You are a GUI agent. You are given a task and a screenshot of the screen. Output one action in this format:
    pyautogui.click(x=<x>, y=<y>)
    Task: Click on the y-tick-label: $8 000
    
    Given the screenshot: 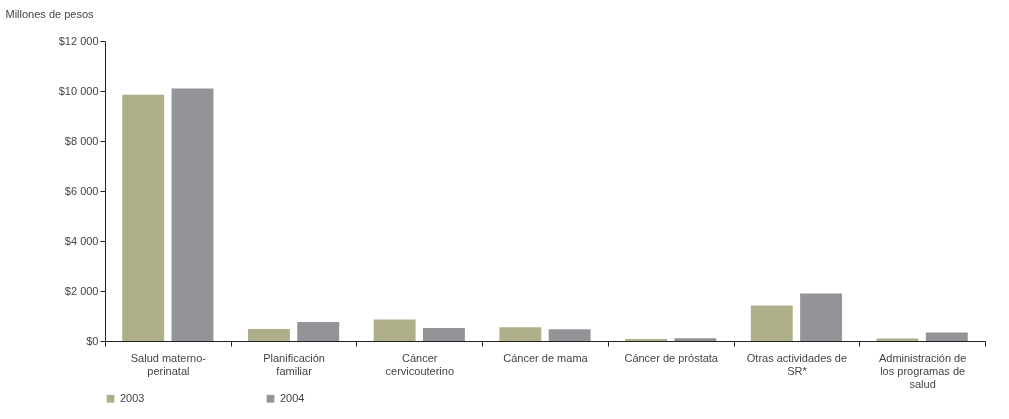 What is the action you would take?
    pyautogui.click(x=81, y=140)
    